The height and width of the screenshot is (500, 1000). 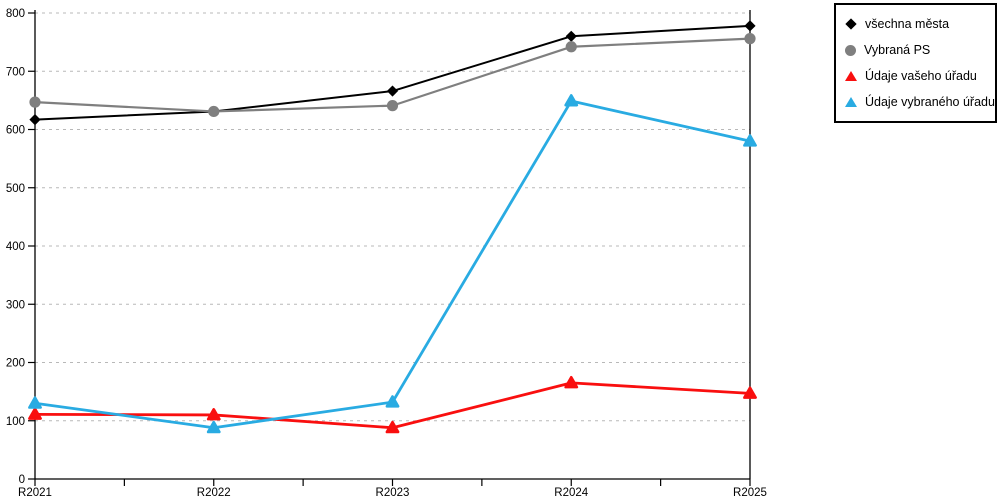 What do you see at coordinates (15, 305) in the screenshot?
I see `y-tick-label: 300` at bounding box center [15, 305].